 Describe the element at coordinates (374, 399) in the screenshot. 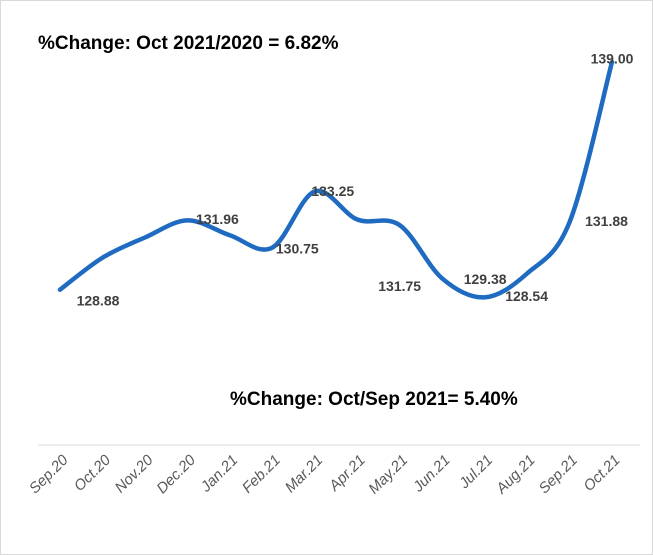

I see `annotation: %Change: Oct/Sep 2021= 5.40%` at that location.